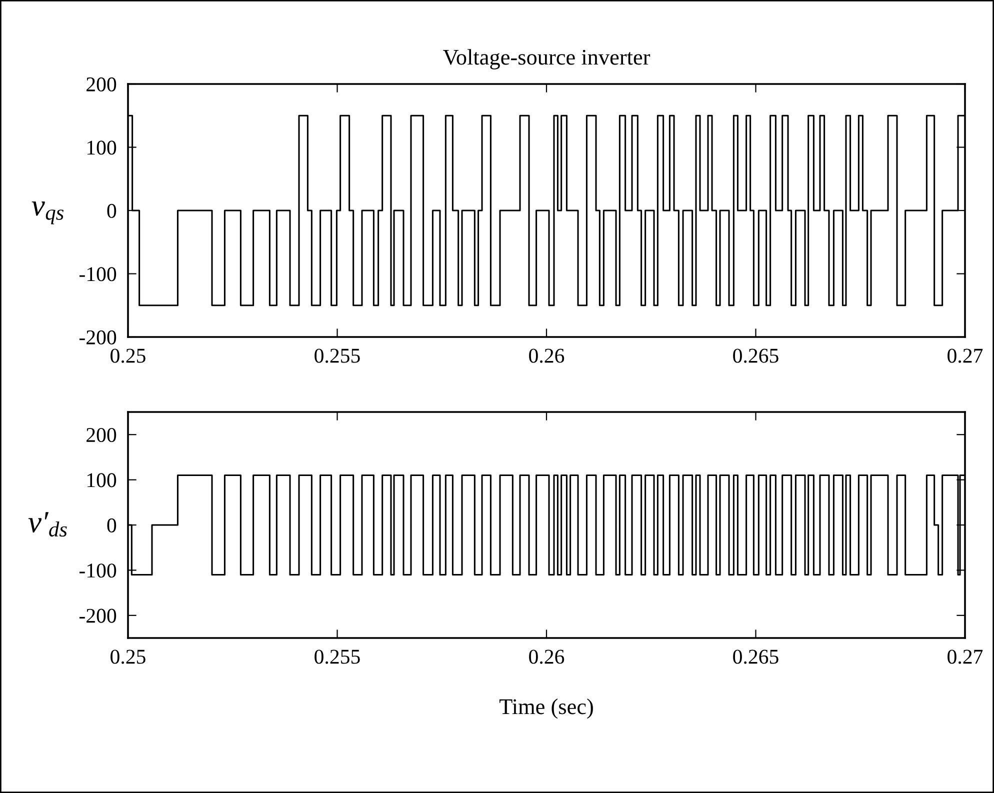 The height and width of the screenshot is (793, 994). What do you see at coordinates (47, 524) in the screenshot?
I see `y-axis-title: v′$_{ds}$` at bounding box center [47, 524].